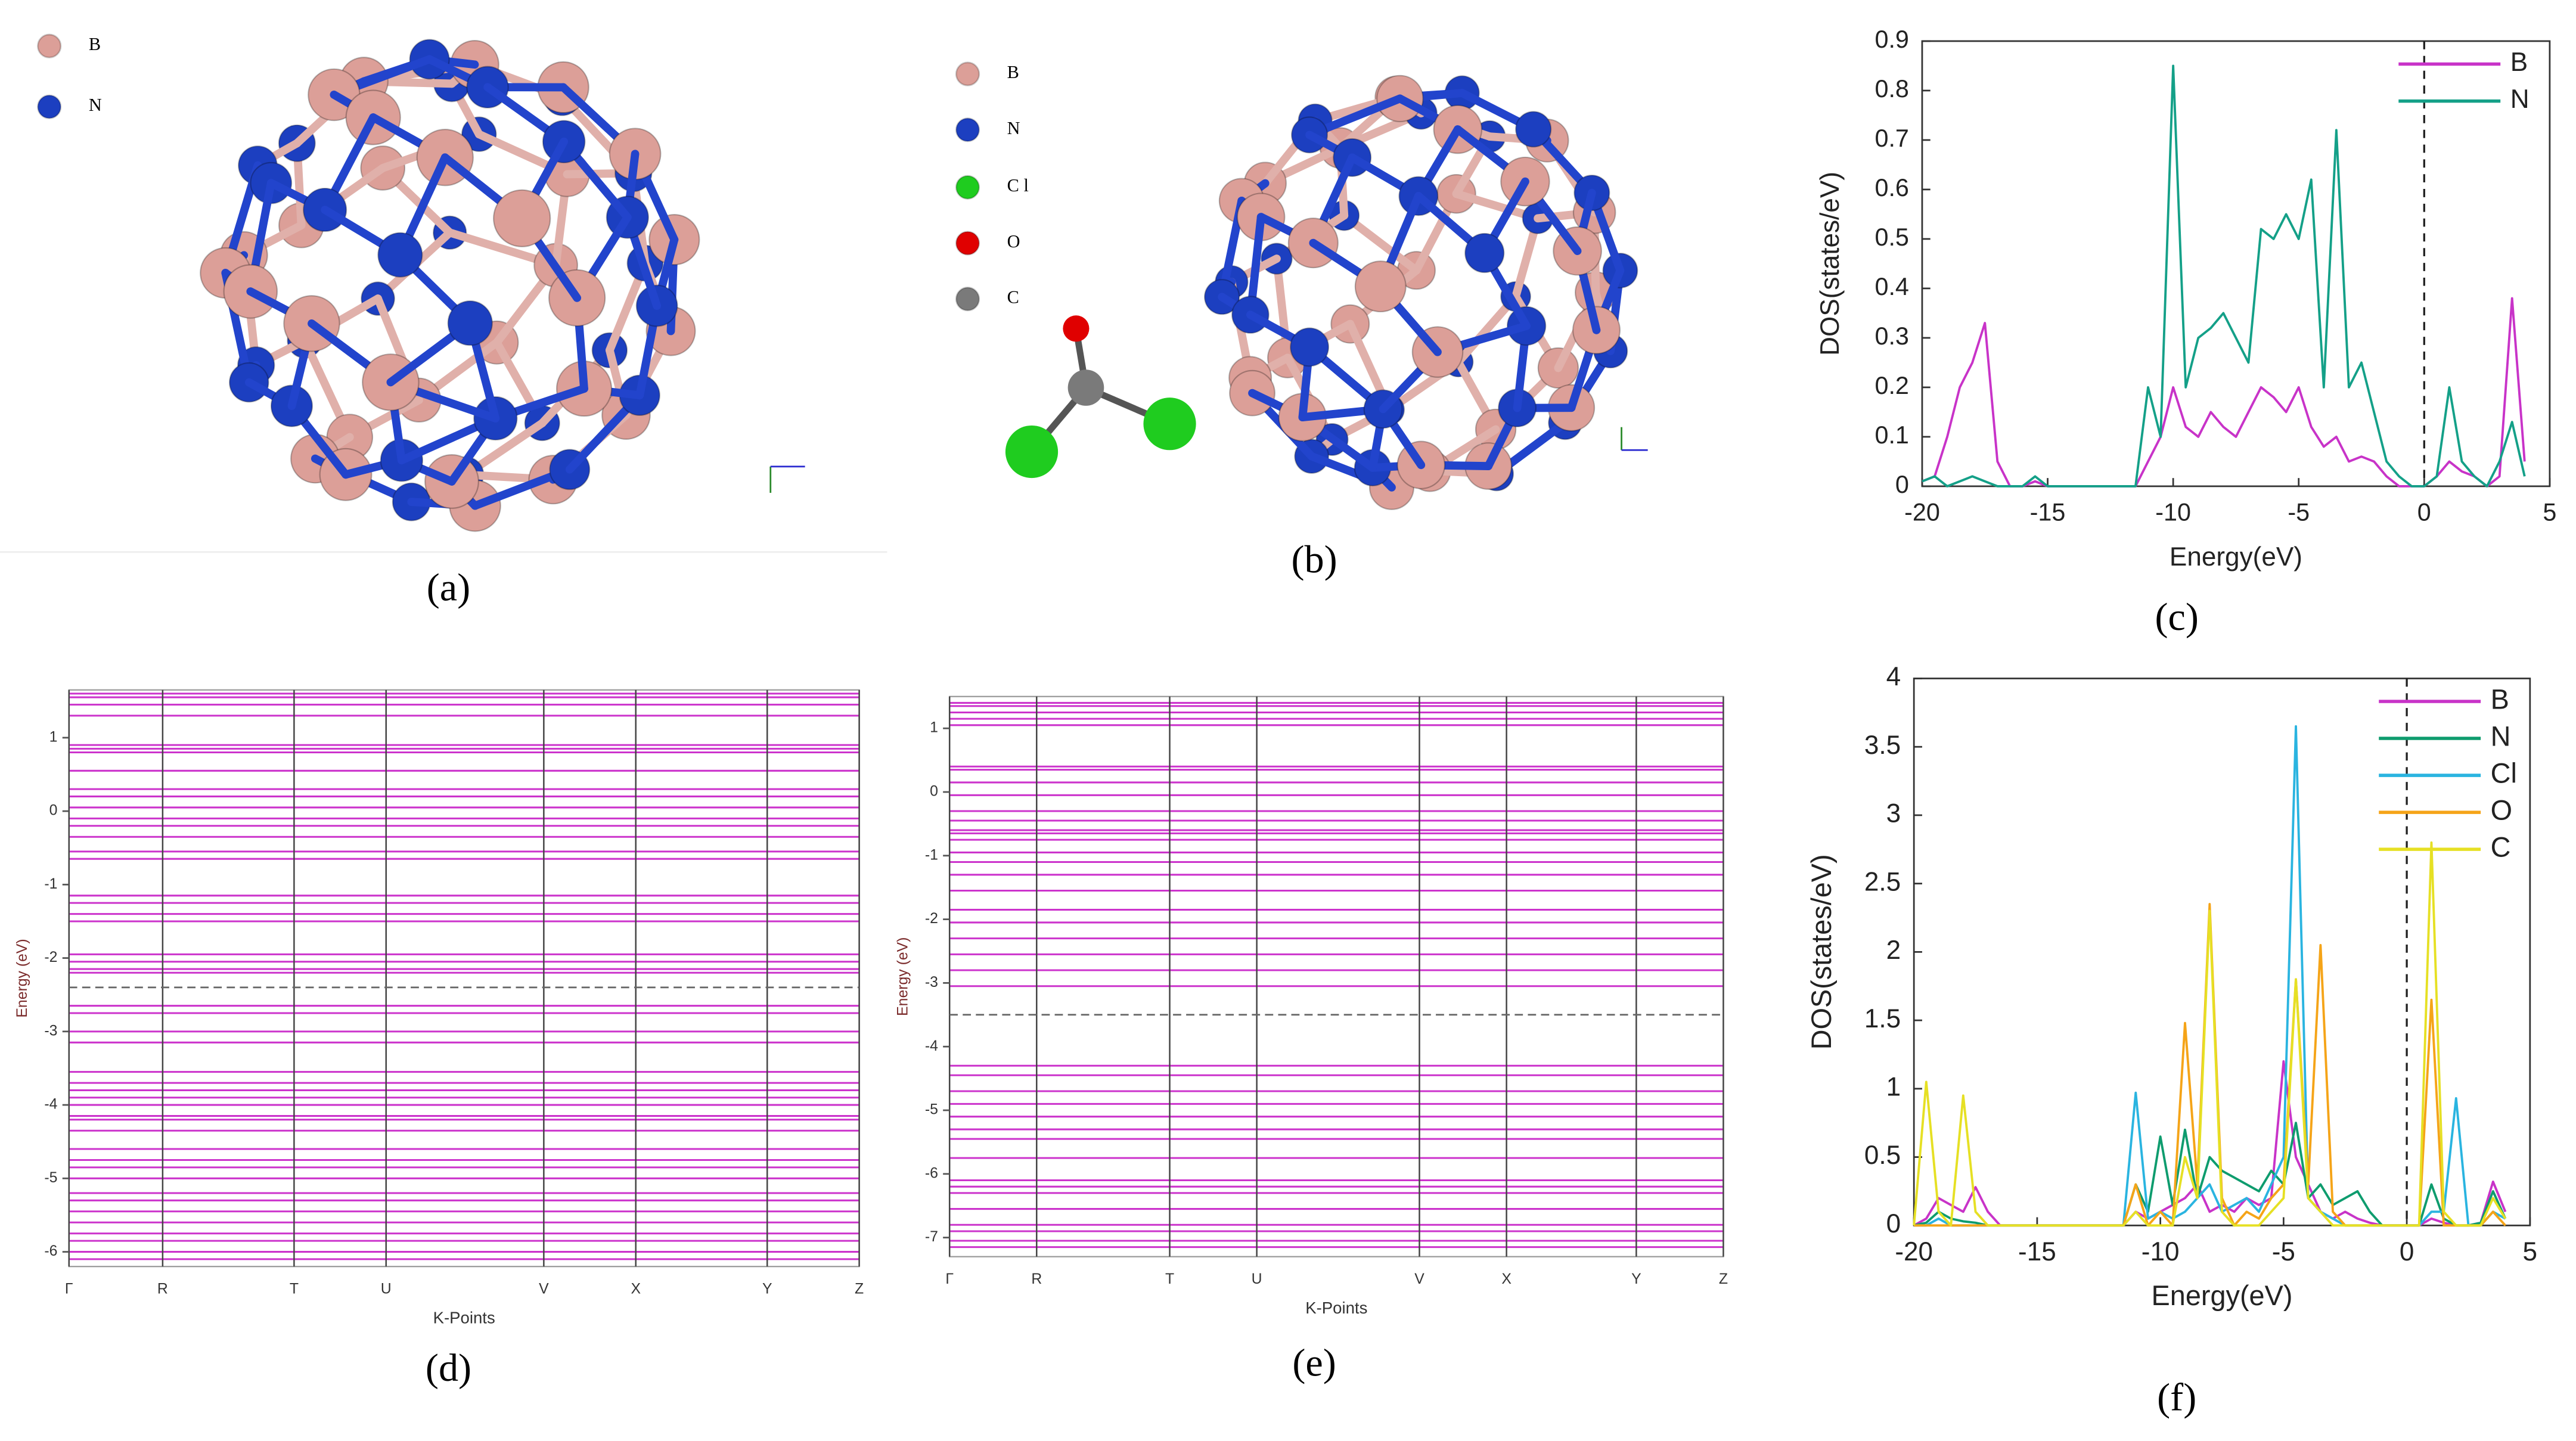  I want to click on y-tick-label: 0.7, so click(1891, 138).